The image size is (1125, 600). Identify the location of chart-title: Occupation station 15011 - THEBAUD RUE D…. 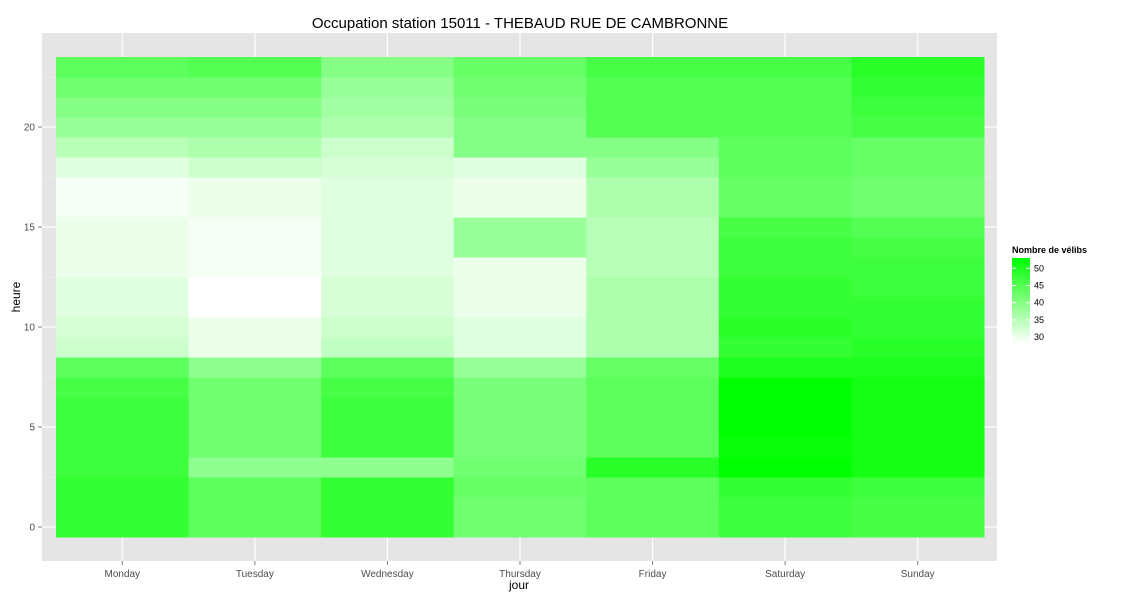
(520, 23).